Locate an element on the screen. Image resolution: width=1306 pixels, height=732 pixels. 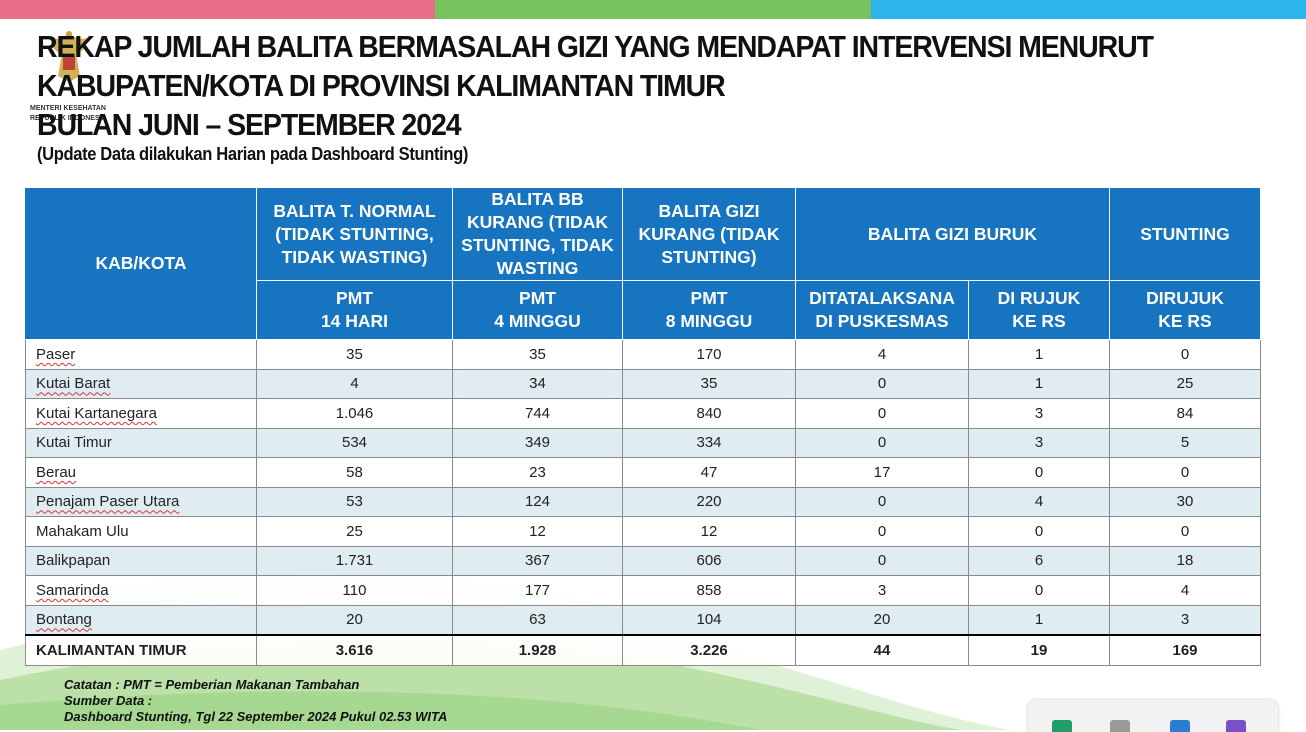
logo-line-2: REPUBLIK INDONESIA is located at coordinates (68, 118).